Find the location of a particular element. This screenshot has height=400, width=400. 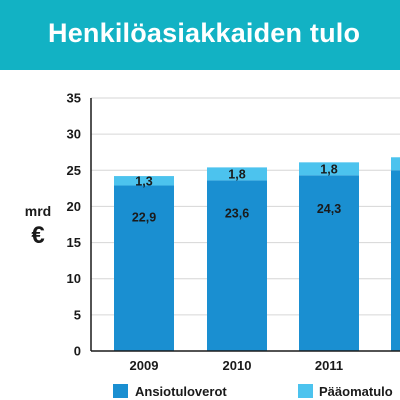

y-tick-label-5: 5 is located at coordinates (77, 314).